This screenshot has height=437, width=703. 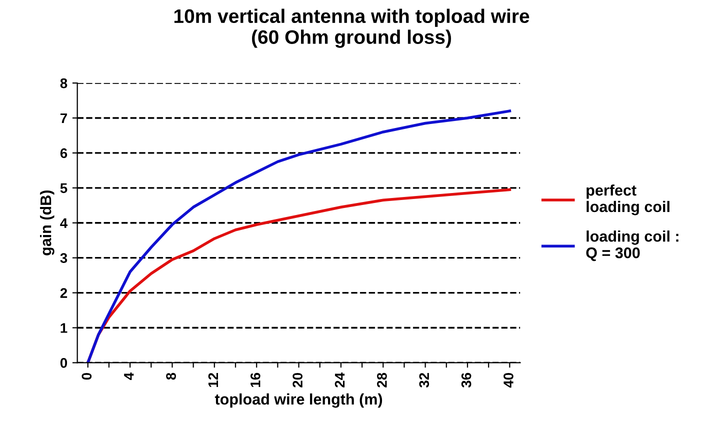 What do you see at coordinates (64, 223) in the screenshot?
I see `y-tick-label: 4` at bounding box center [64, 223].